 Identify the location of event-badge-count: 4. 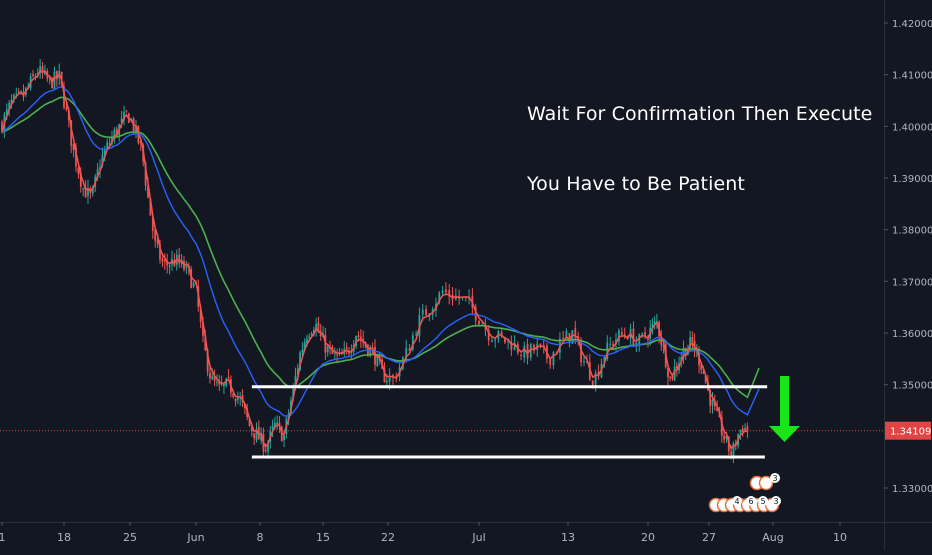
(736, 501).